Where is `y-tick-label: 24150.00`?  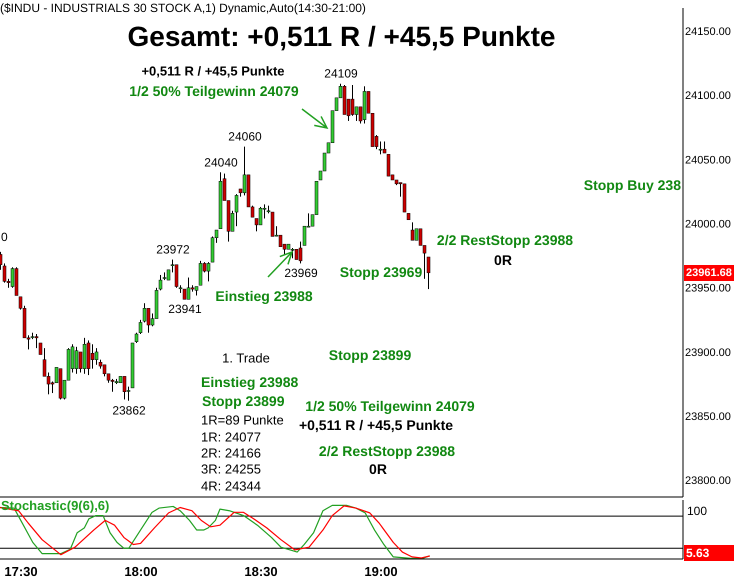
y-tick-label: 24150.00 is located at coordinates (708, 32).